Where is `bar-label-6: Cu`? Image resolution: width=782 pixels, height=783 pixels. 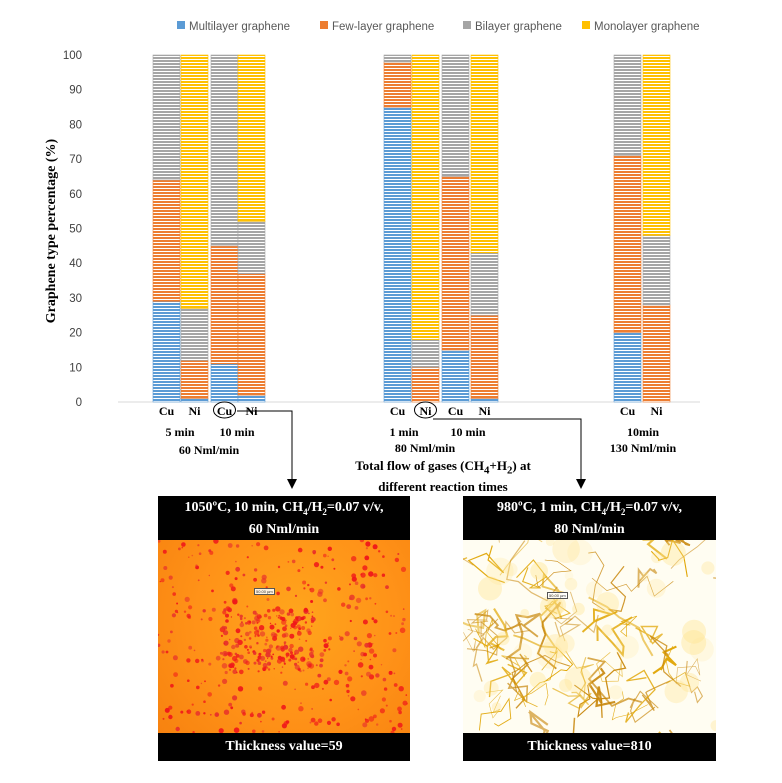 bar-label-6: Cu is located at coordinates (456, 411).